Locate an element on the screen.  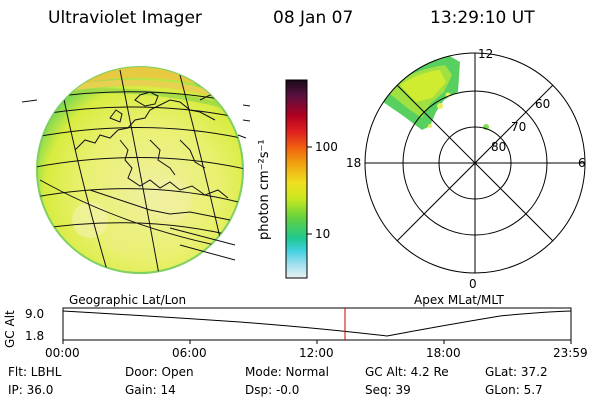
mlt-label-12: 12 is located at coordinates (486, 54).